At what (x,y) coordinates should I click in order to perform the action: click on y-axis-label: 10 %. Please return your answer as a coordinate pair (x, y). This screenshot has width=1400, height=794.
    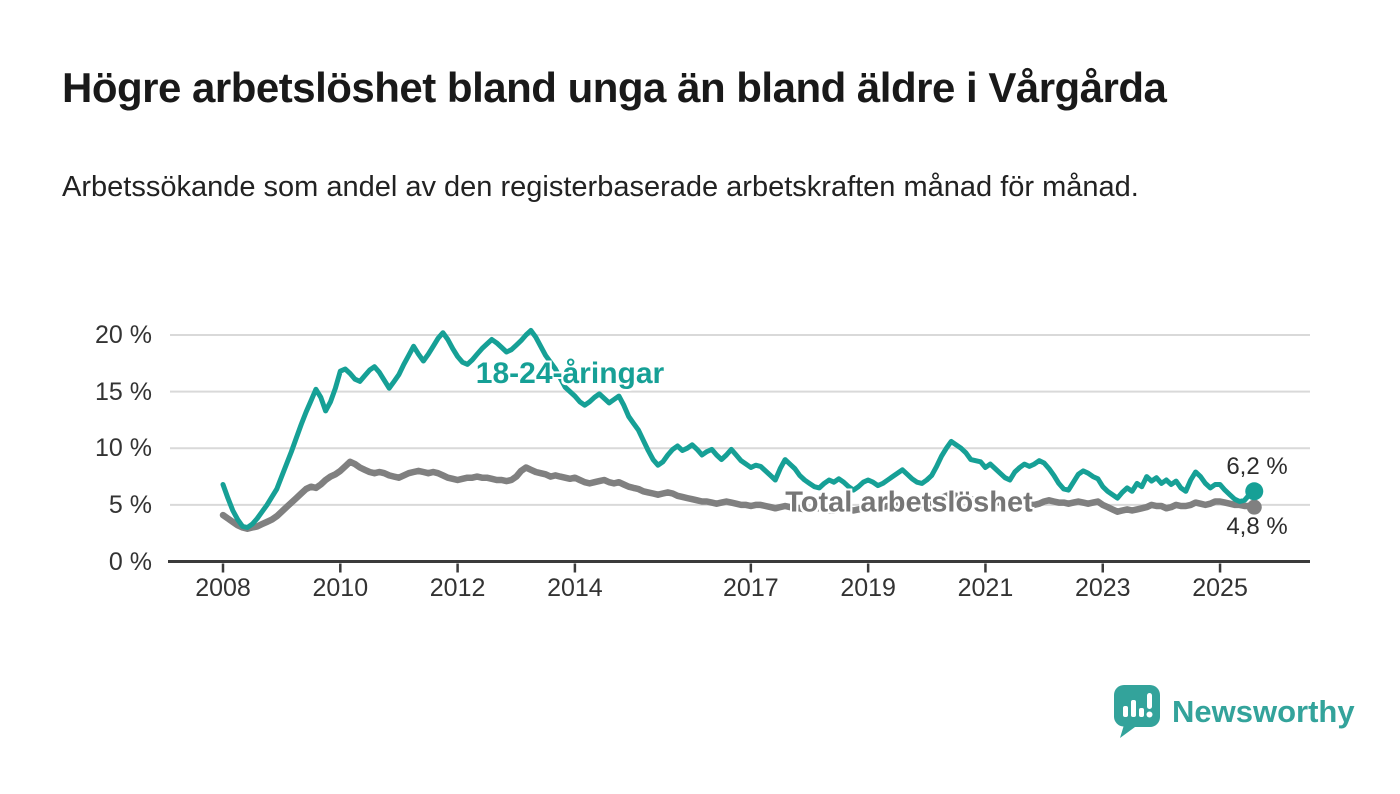
    Looking at the image, I should click on (123, 448).